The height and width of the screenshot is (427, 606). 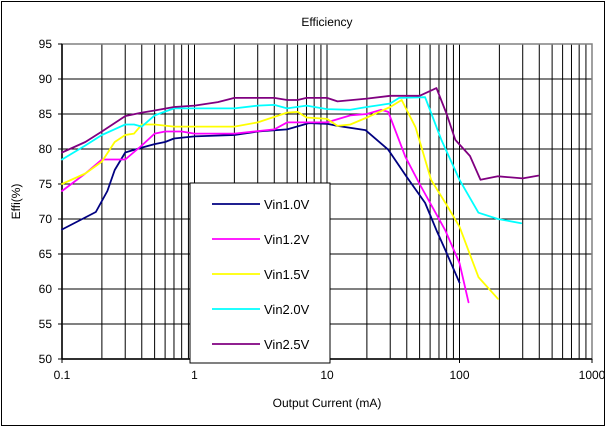 I want to click on y-tick-label: 85, so click(x=45, y=114).